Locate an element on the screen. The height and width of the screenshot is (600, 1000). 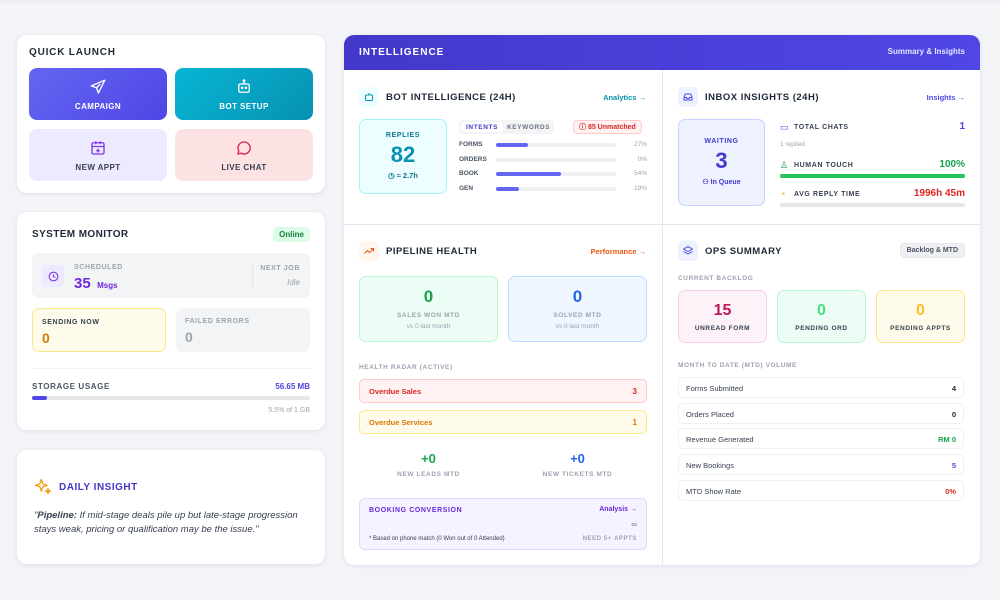
storage-usage-value: 56.65 MB is located at coordinates (292, 386).